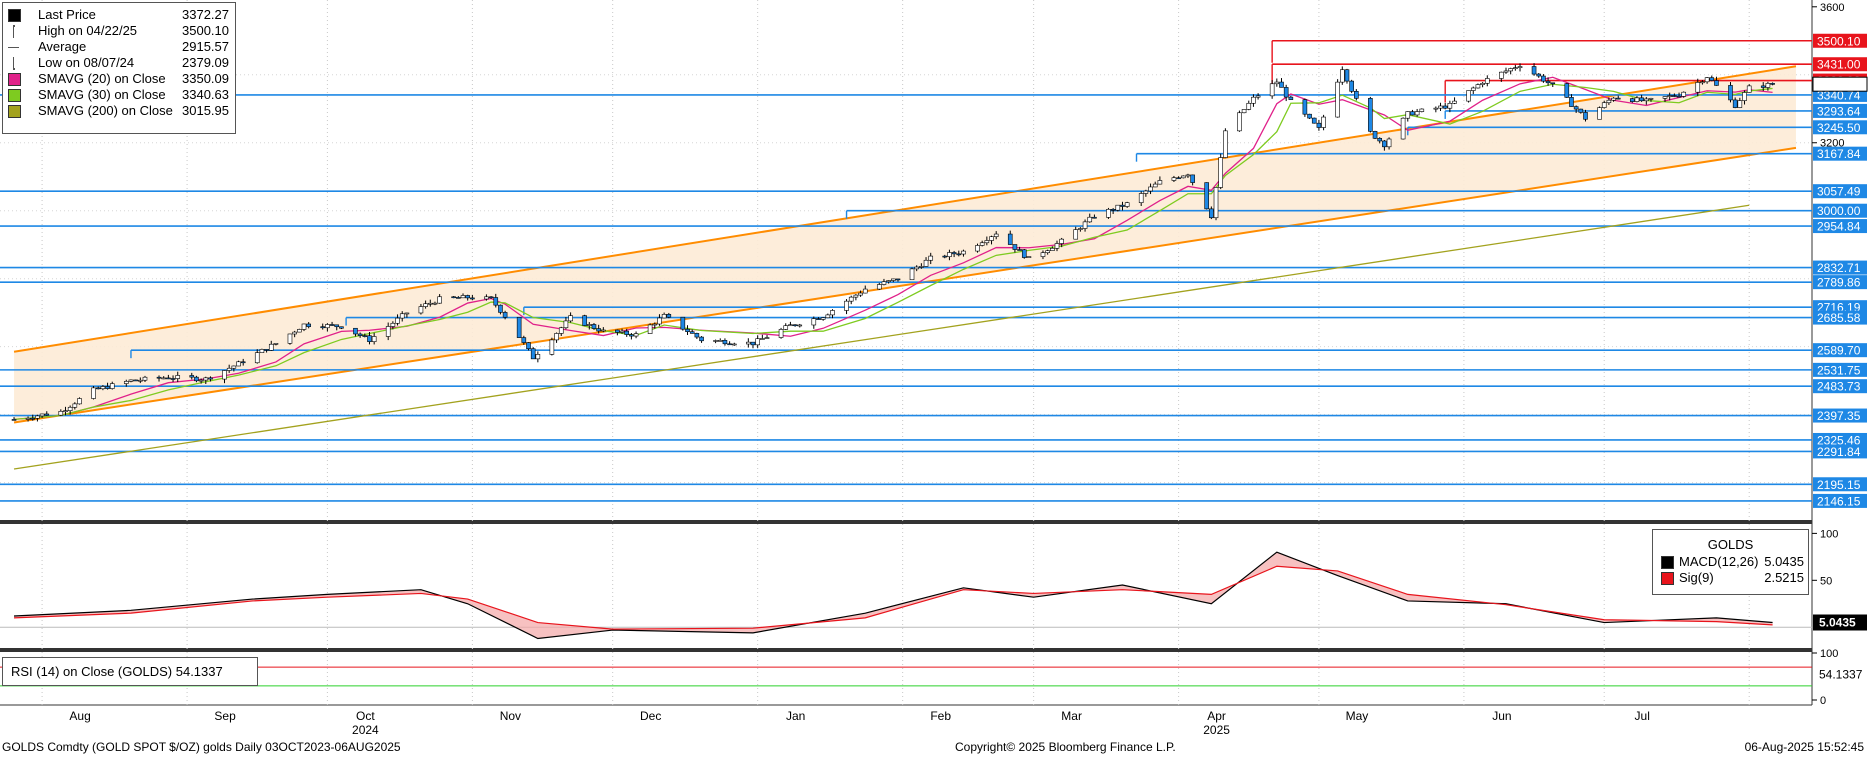 Image resolution: width=1868 pixels, height=757 pixels. Describe the element at coordinates (650, 716) in the screenshot. I see `x-month-label: Dec` at that location.